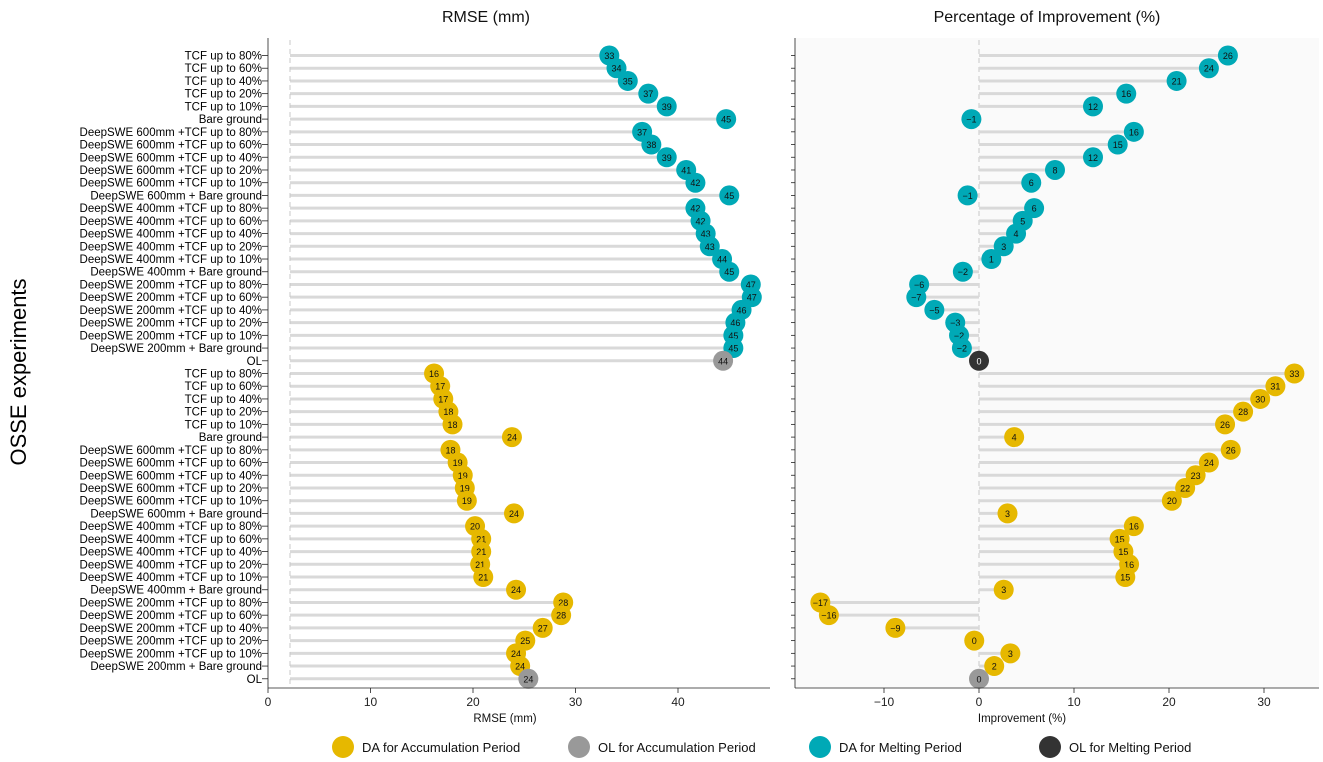  What do you see at coordinates (452, 425) in the screenshot?
I see `rmse-data-label: 18` at bounding box center [452, 425].